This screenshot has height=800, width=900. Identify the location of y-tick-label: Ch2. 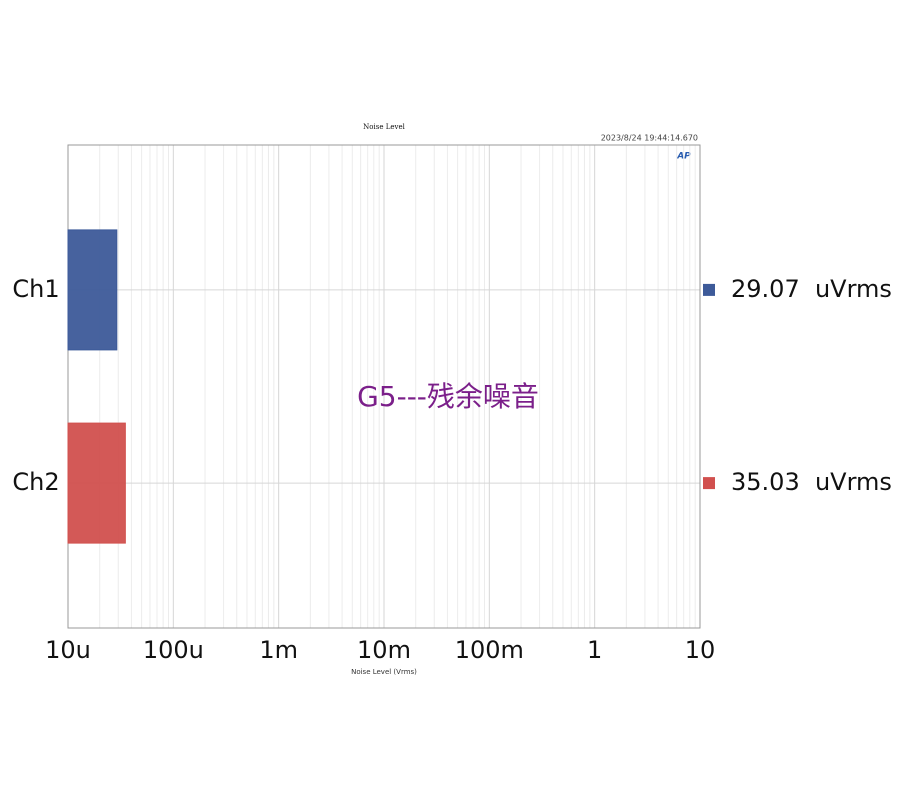
(35, 482).